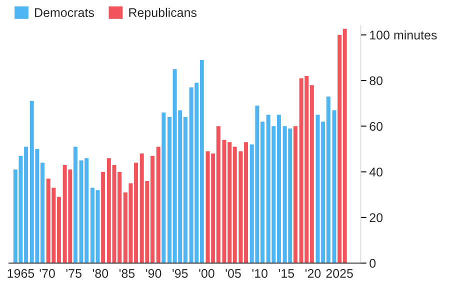  I want to click on x-tick-label: '80, so click(100, 273).